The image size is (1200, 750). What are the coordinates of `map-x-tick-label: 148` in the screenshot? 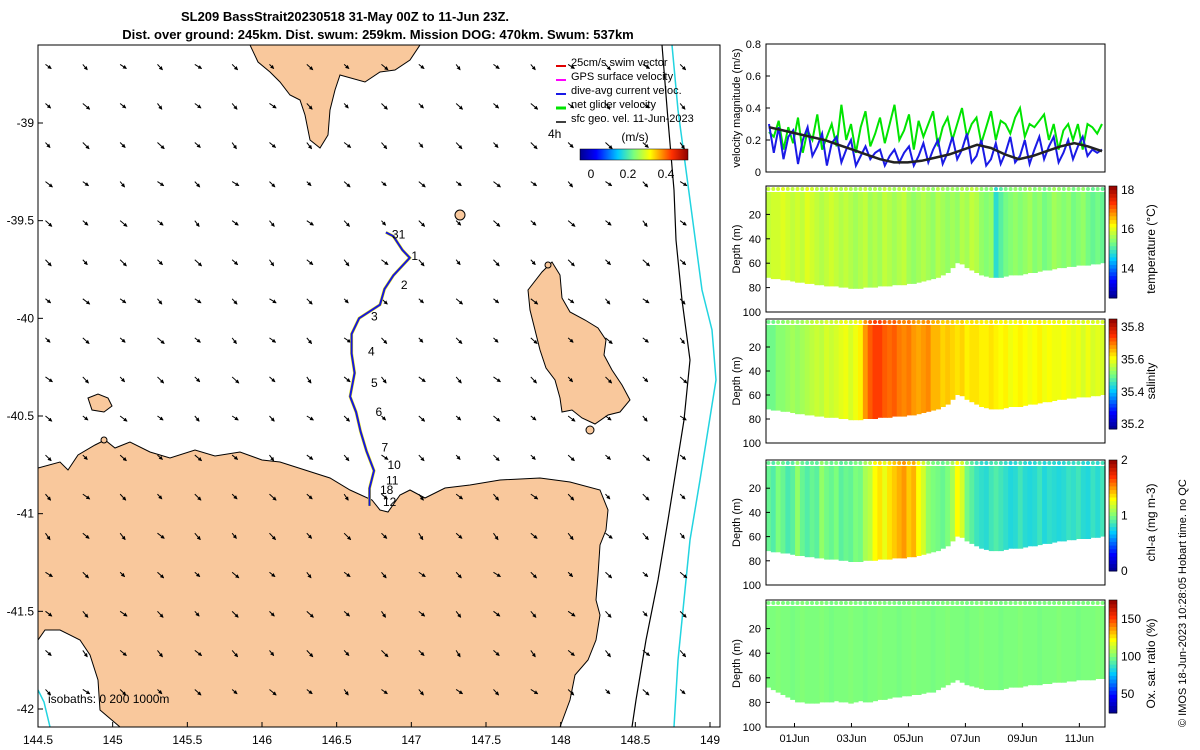 It's located at (561, 740).